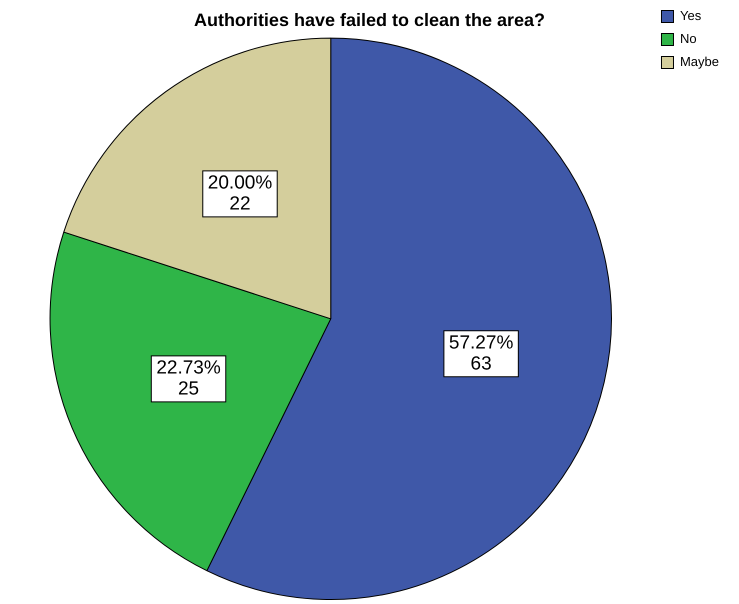  What do you see at coordinates (188, 379) in the screenshot?
I see `data-label: 22.73% 25` at bounding box center [188, 379].